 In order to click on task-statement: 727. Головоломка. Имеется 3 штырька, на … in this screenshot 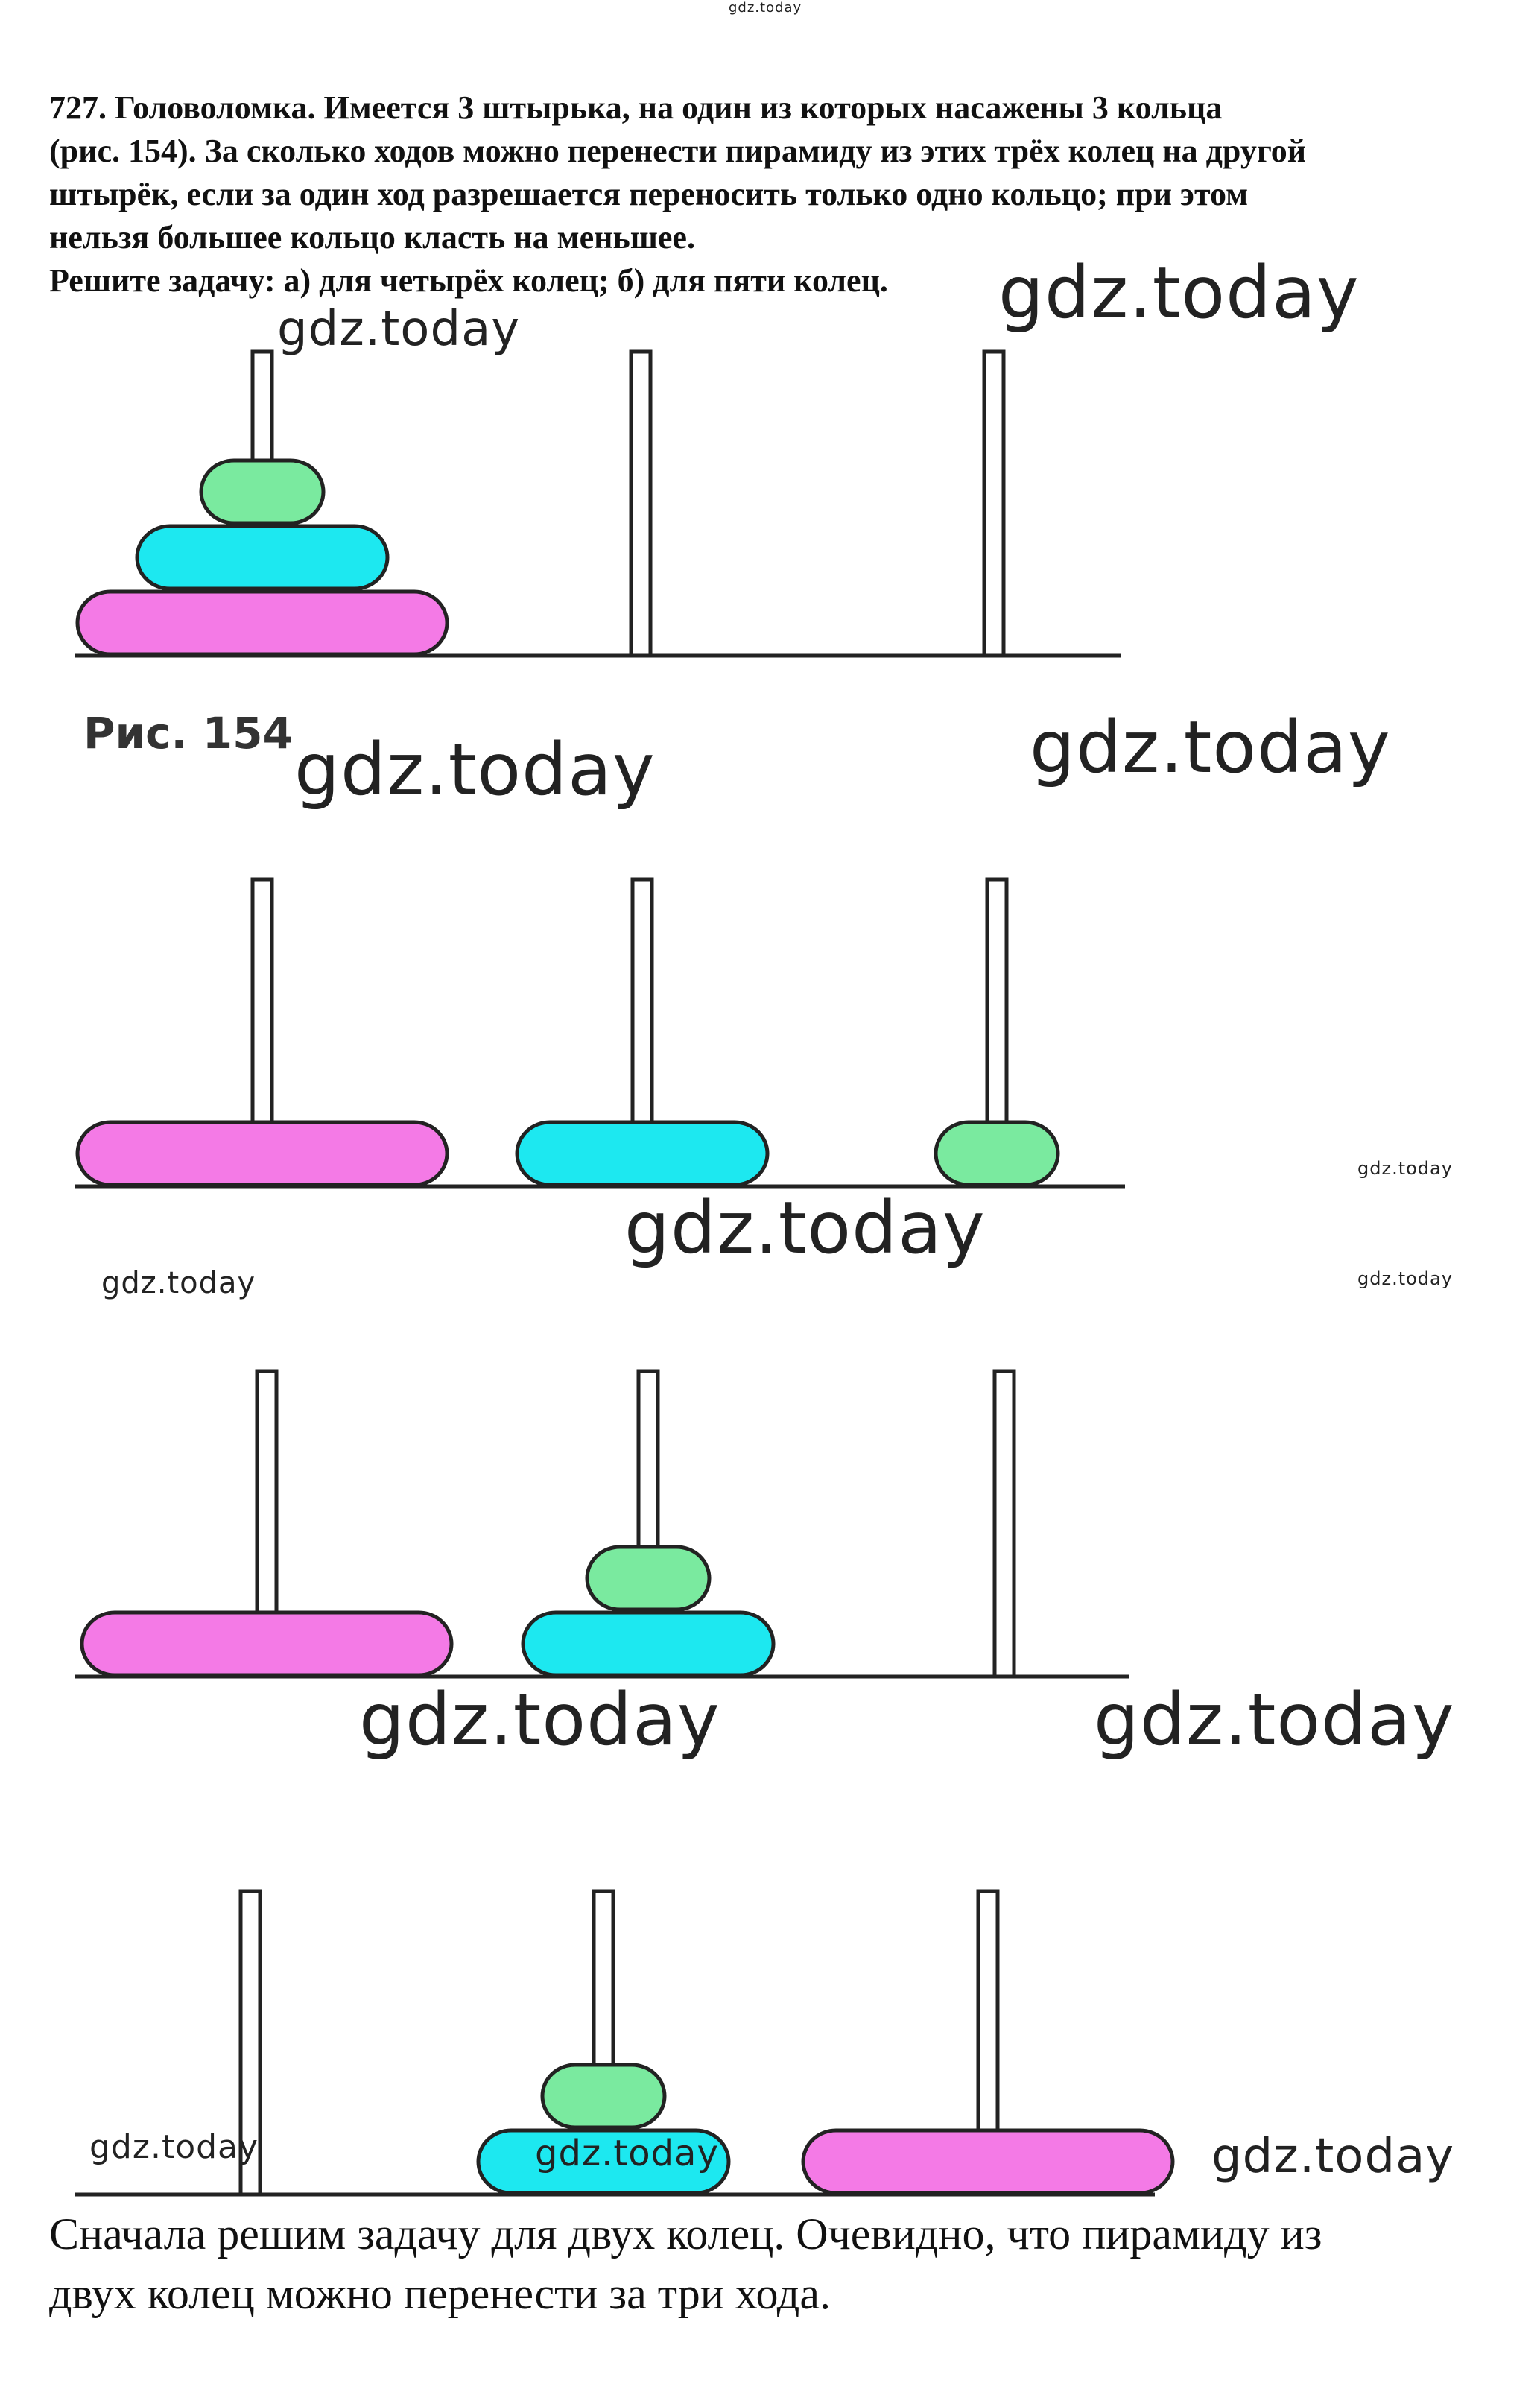, I will do `click(772, 194)`.